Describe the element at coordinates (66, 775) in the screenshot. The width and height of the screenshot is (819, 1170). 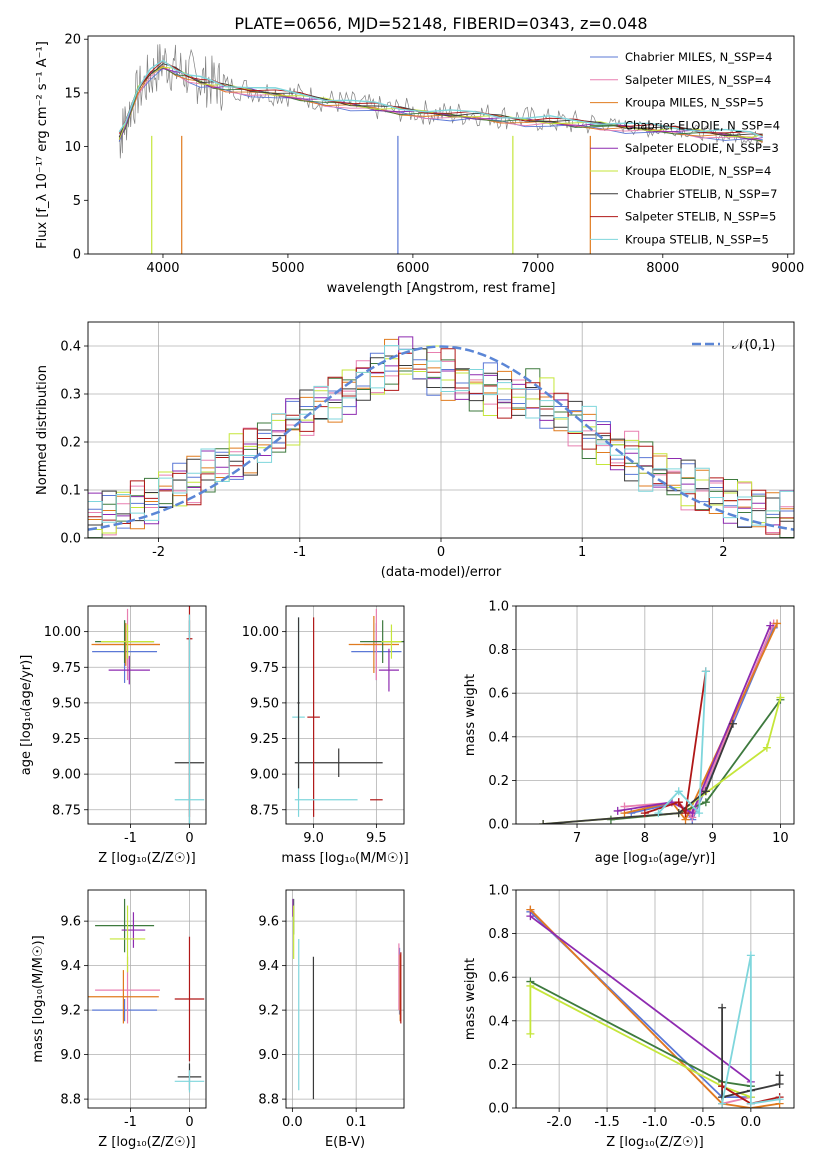
I see `y-tick-label: 9.00` at that location.